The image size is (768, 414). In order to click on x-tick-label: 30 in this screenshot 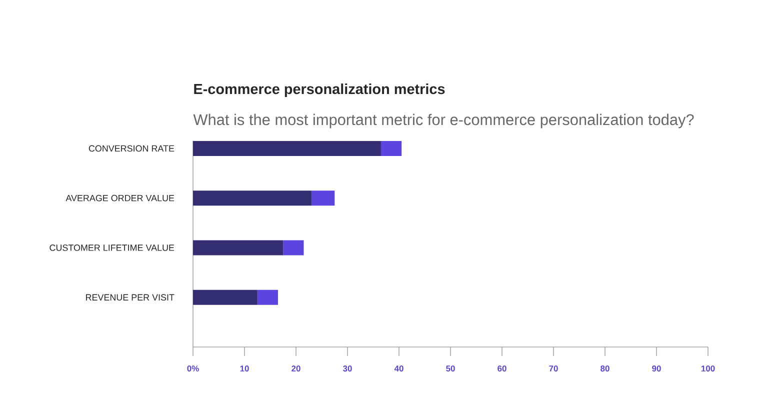, I will do `click(347, 369)`.